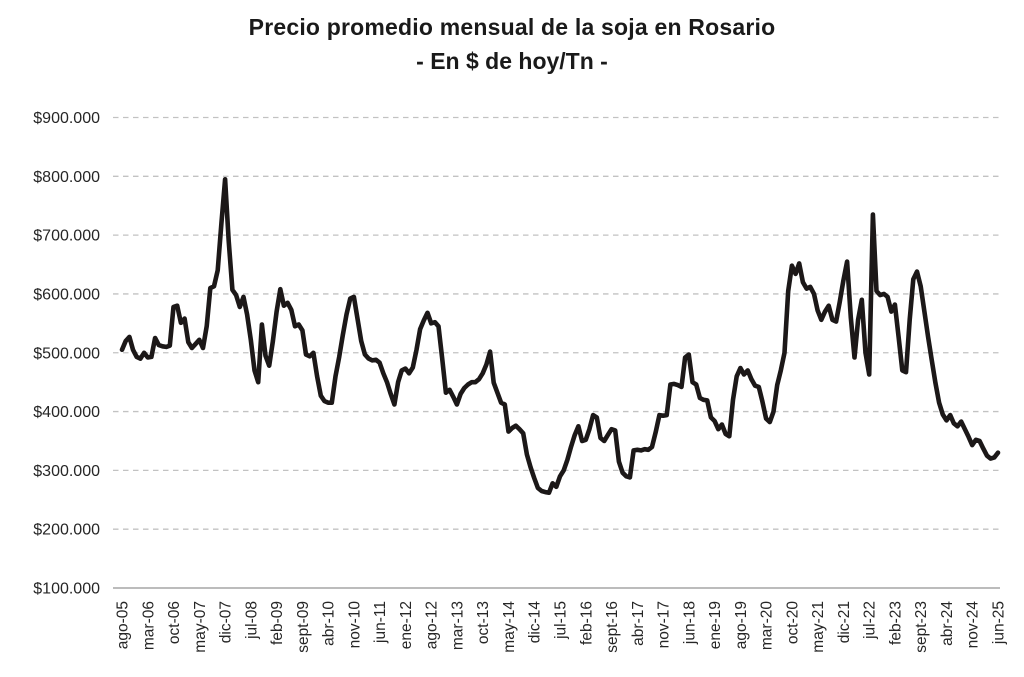 This screenshot has width=1024, height=677. I want to click on x-axis-tick-label: mar-06, so click(148, 625).